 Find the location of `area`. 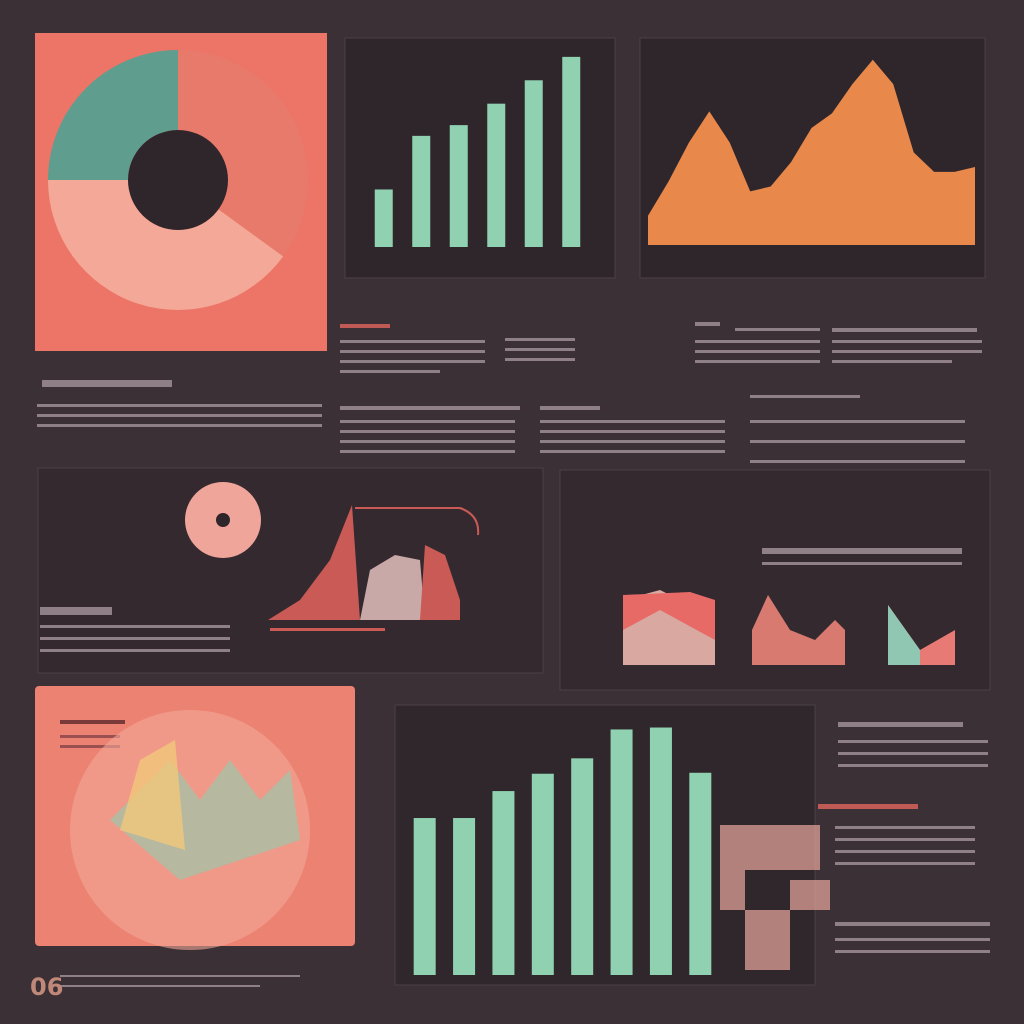

area is located at coordinates (811, 152).